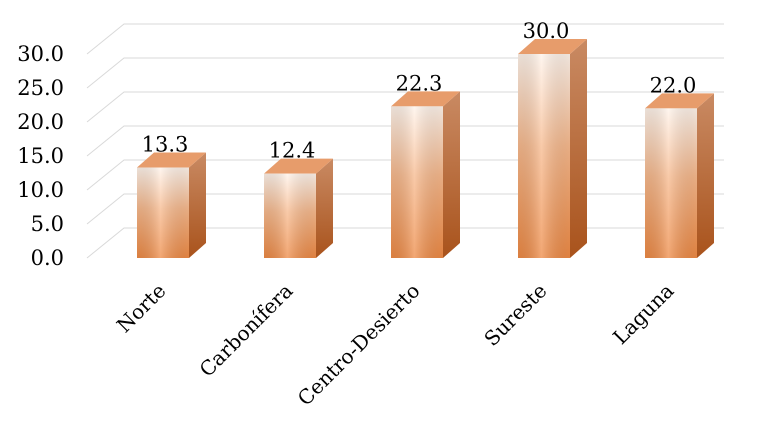 This screenshot has height=421, width=757. I want to click on data-label: 22.3, so click(419, 83).